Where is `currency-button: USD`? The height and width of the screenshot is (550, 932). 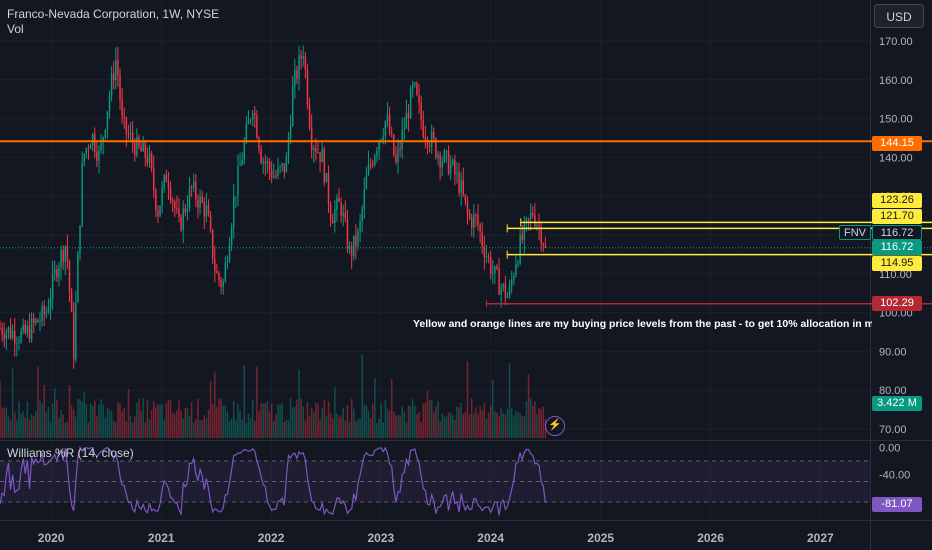
currency-button: USD is located at coordinates (899, 16).